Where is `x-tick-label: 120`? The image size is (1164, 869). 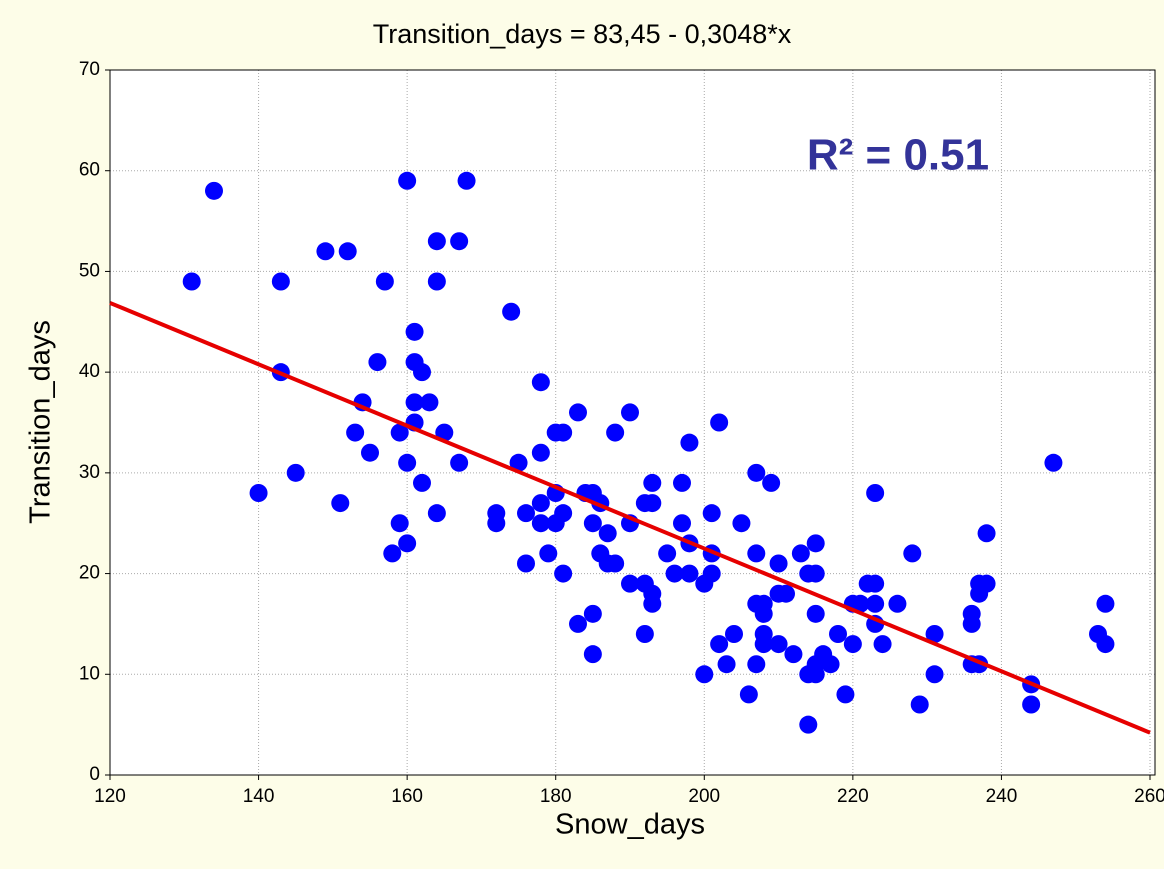 x-tick-label: 120 is located at coordinates (110, 796).